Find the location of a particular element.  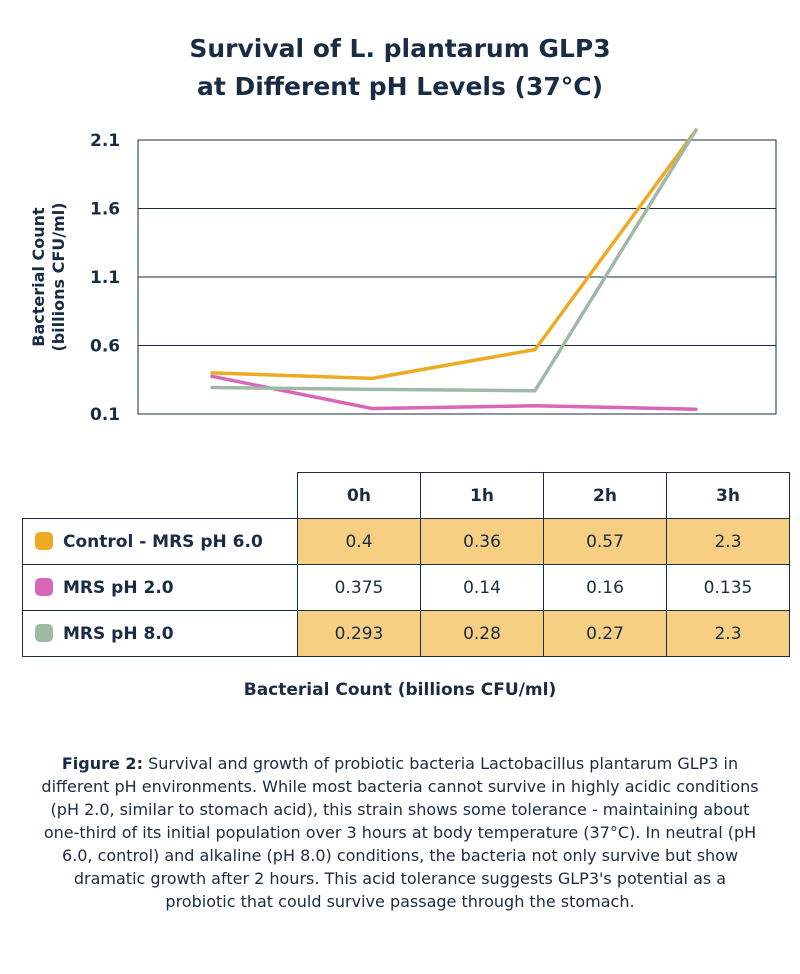

table-cell: 0.28 is located at coordinates (482, 633).